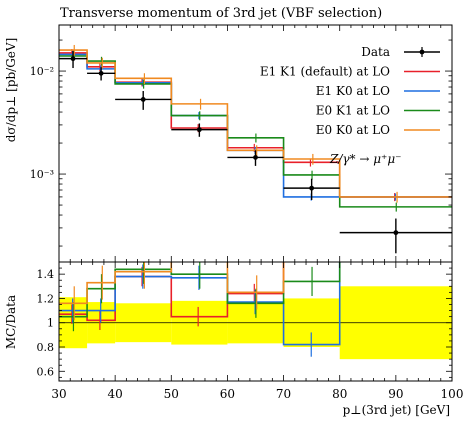 Image resolution: width=467 pixels, height=421 pixels. Describe the element at coordinates (50, 323) in the screenshot. I see `ratio-tick-label: 1` at that location.